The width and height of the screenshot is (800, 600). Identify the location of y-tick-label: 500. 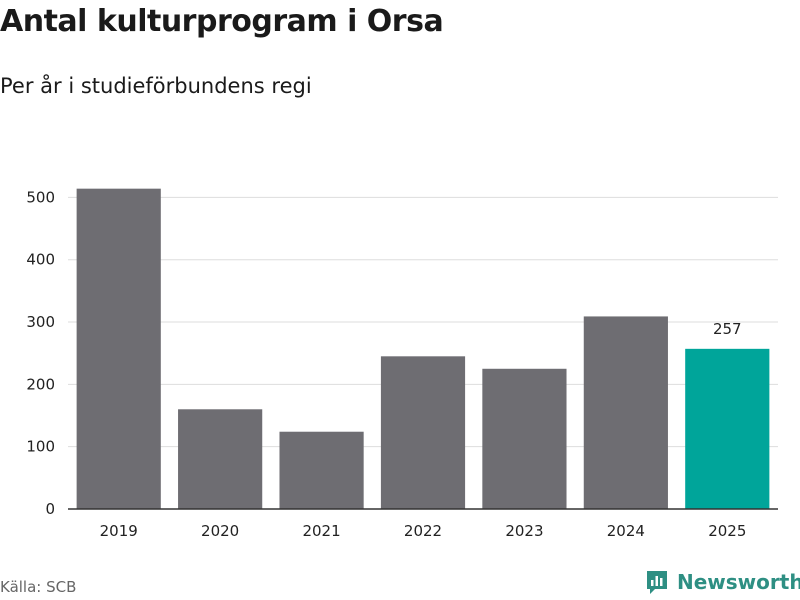
(40, 197).